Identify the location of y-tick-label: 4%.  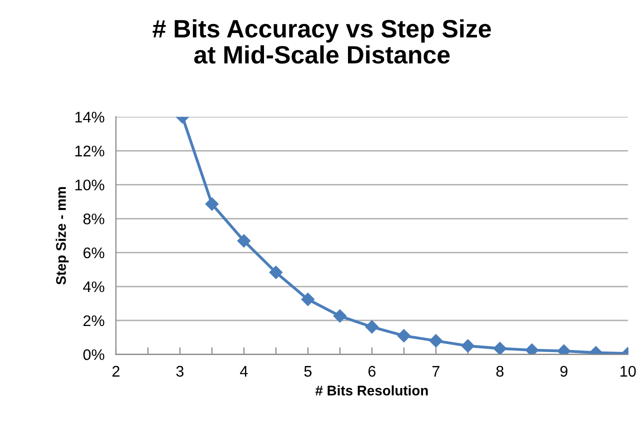
(93, 286).